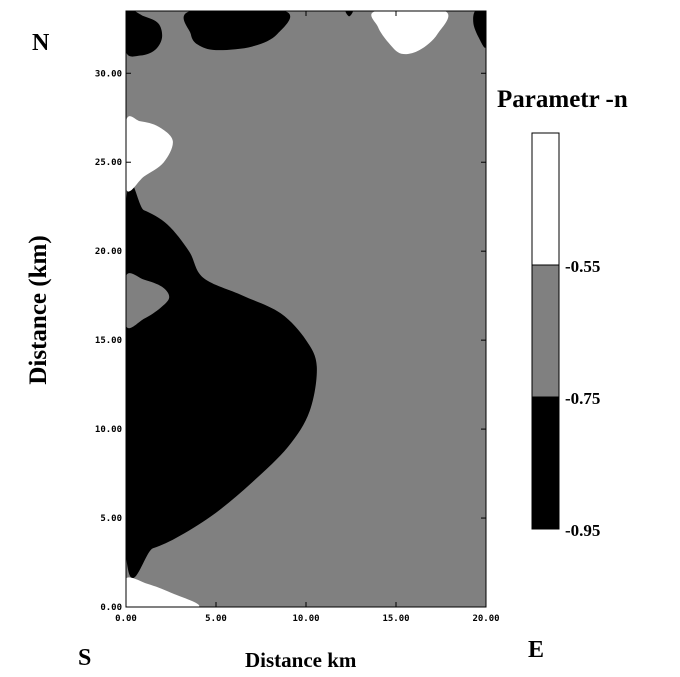 This screenshot has height=677, width=680. I want to click on contour-region-gray-inner-island, so click(148, 301).